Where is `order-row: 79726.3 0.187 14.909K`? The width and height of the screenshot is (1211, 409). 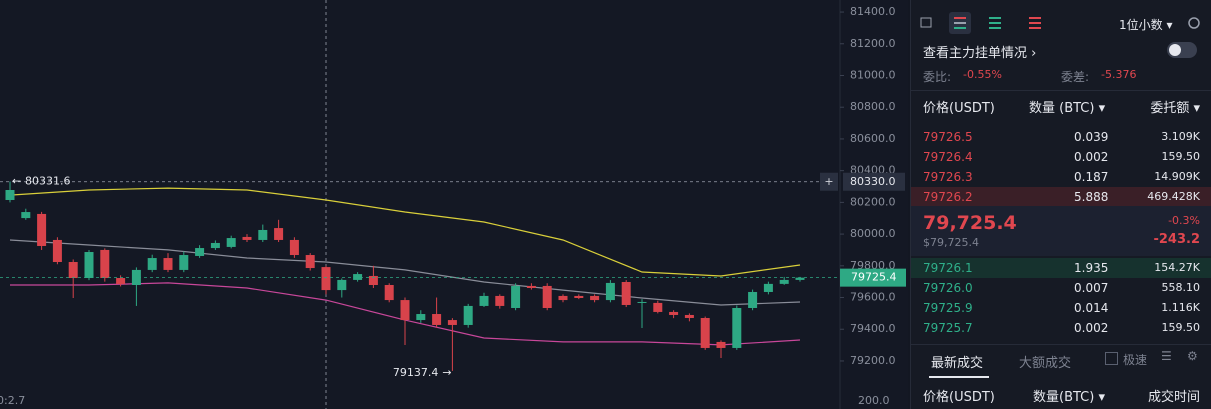 order-row: 79726.3 0.187 14.909K is located at coordinates (1061, 177).